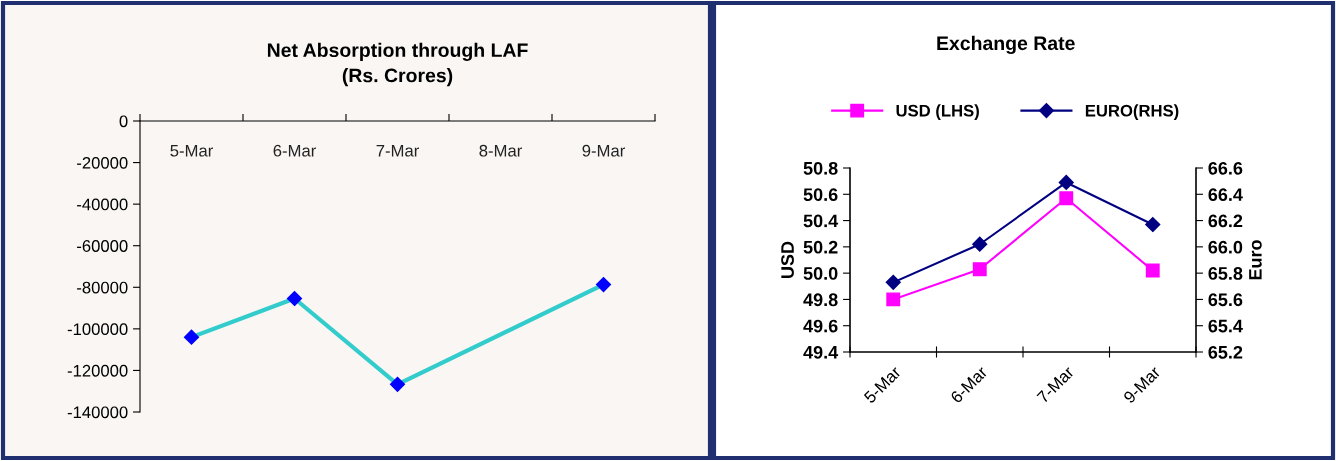 Image resolution: width=1336 pixels, height=461 pixels. I want to click on y-tick-label: 50.4, so click(821, 221).